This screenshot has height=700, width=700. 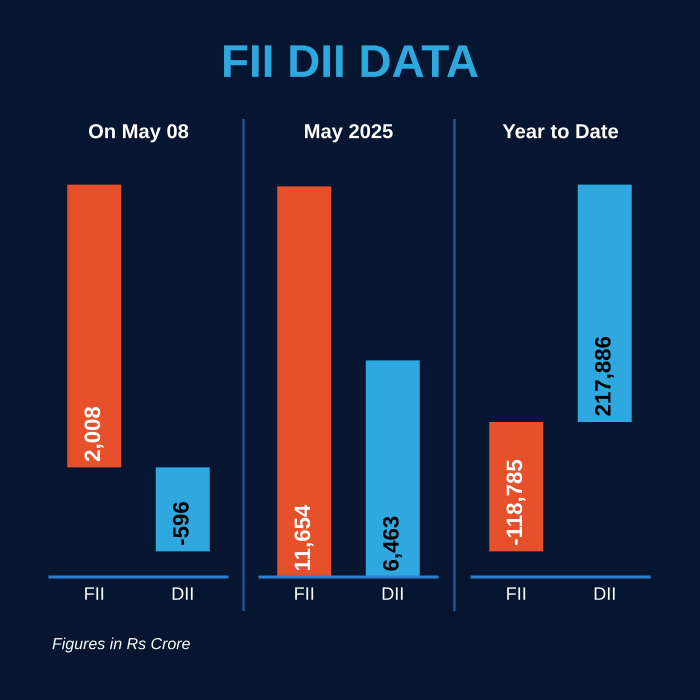 I want to click on chart-title: On May 08, so click(x=138, y=133).